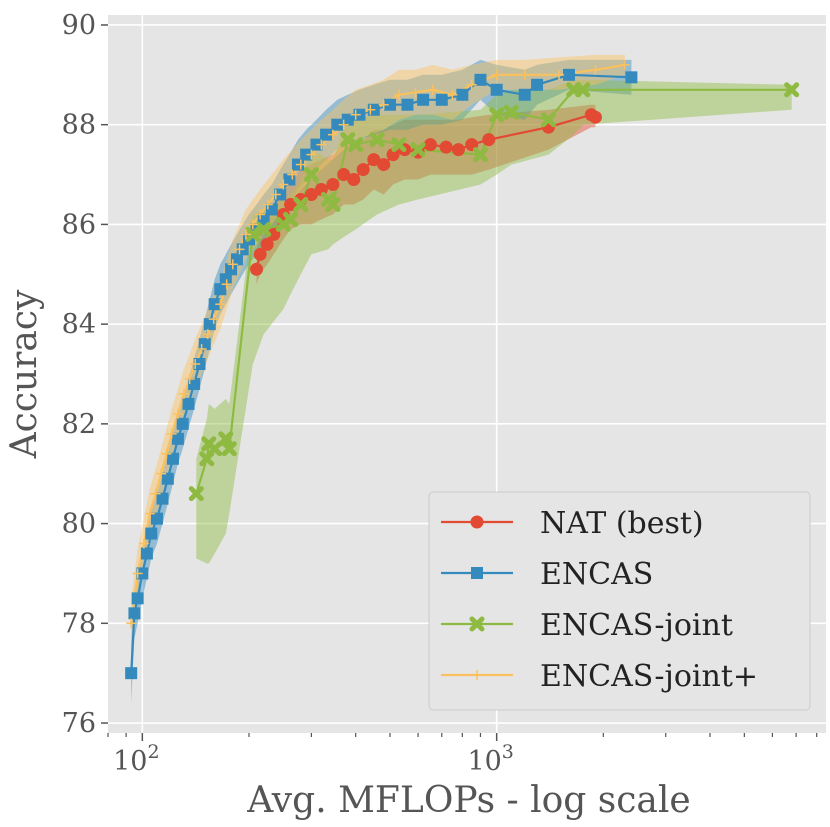 The height and width of the screenshot is (827, 830). What do you see at coordinates (508, 752) in the screenshot?
I see `x-tick-exponent: 3` at bounding box center [508, 752].